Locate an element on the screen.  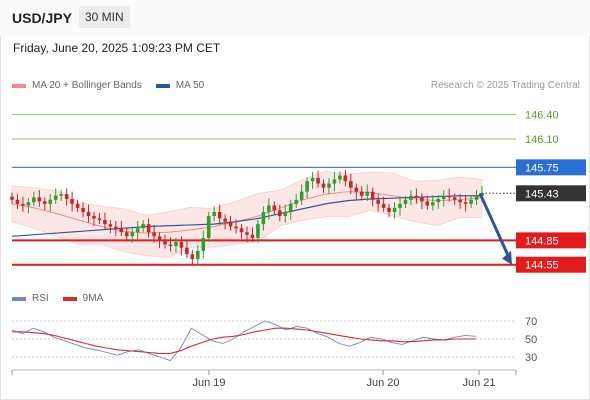
rsi-tick-label: 70 is located at coordinates (531, 322).